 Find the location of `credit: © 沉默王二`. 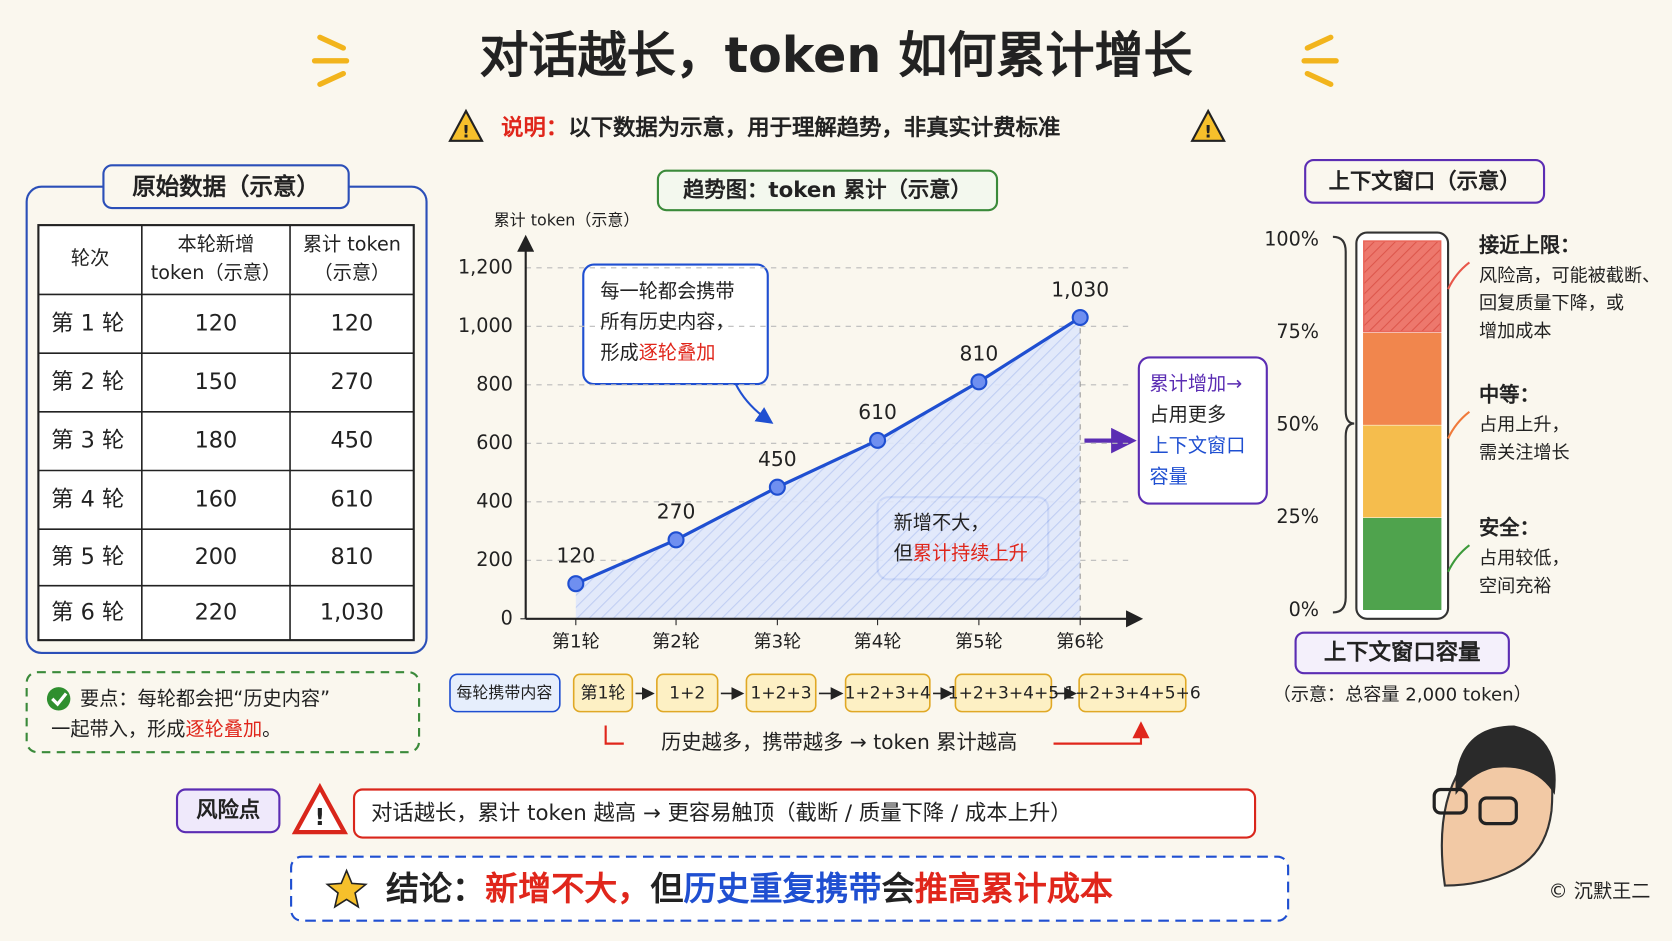

credit: © 沉默王二 is located at coordinates (1599, 890).